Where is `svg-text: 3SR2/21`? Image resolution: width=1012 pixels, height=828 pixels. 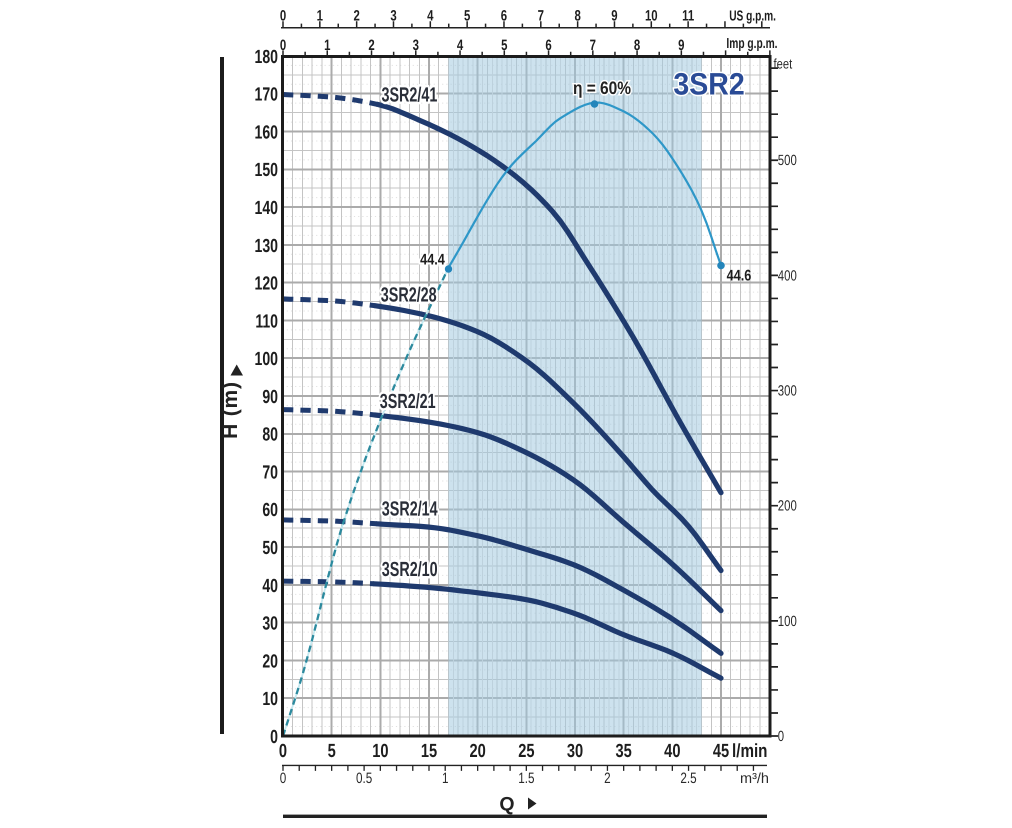 svg-text: 3SR2/21 is located at coordinates (408, 401).